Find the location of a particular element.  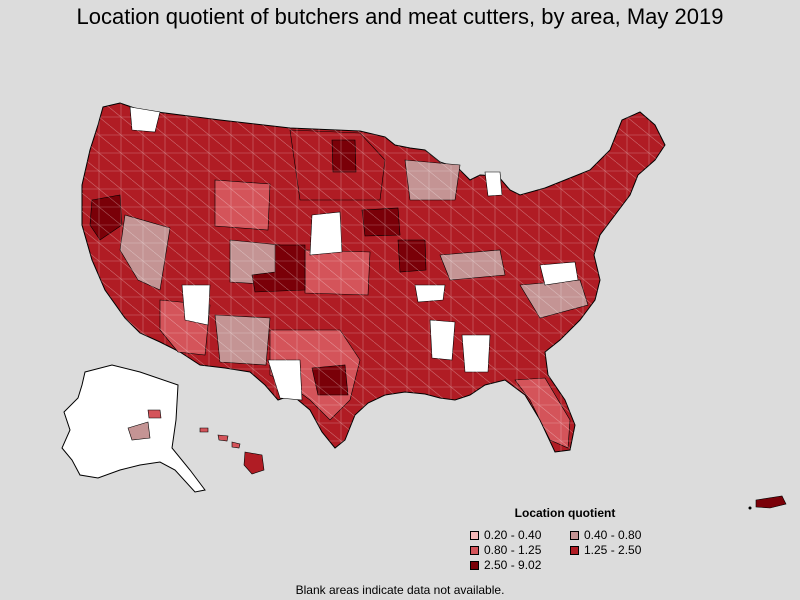

legend-label: 1.25 - 2.50 is located at coordinates (613, 550).